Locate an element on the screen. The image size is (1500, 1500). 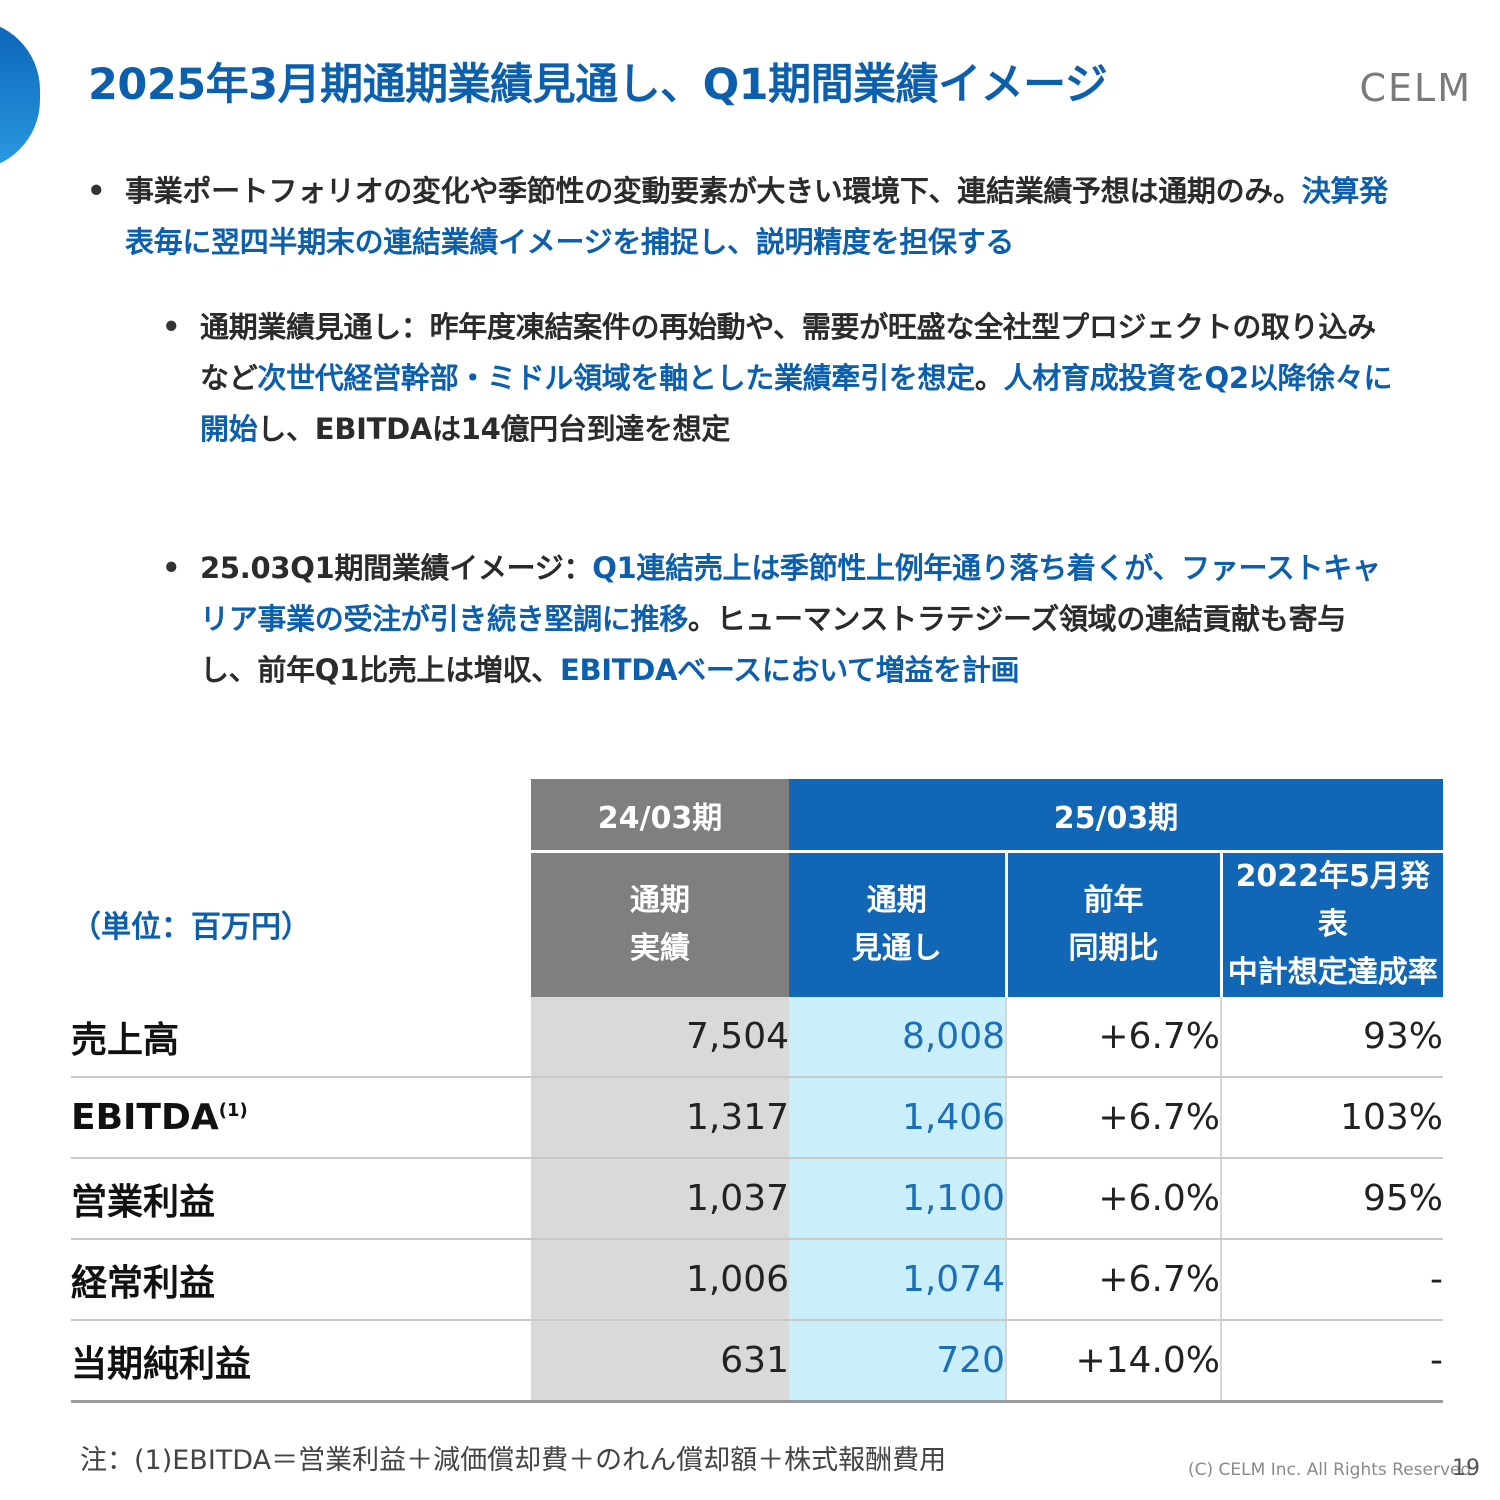
row-label: 当期純利益 is located at coordinates (301, 1361).